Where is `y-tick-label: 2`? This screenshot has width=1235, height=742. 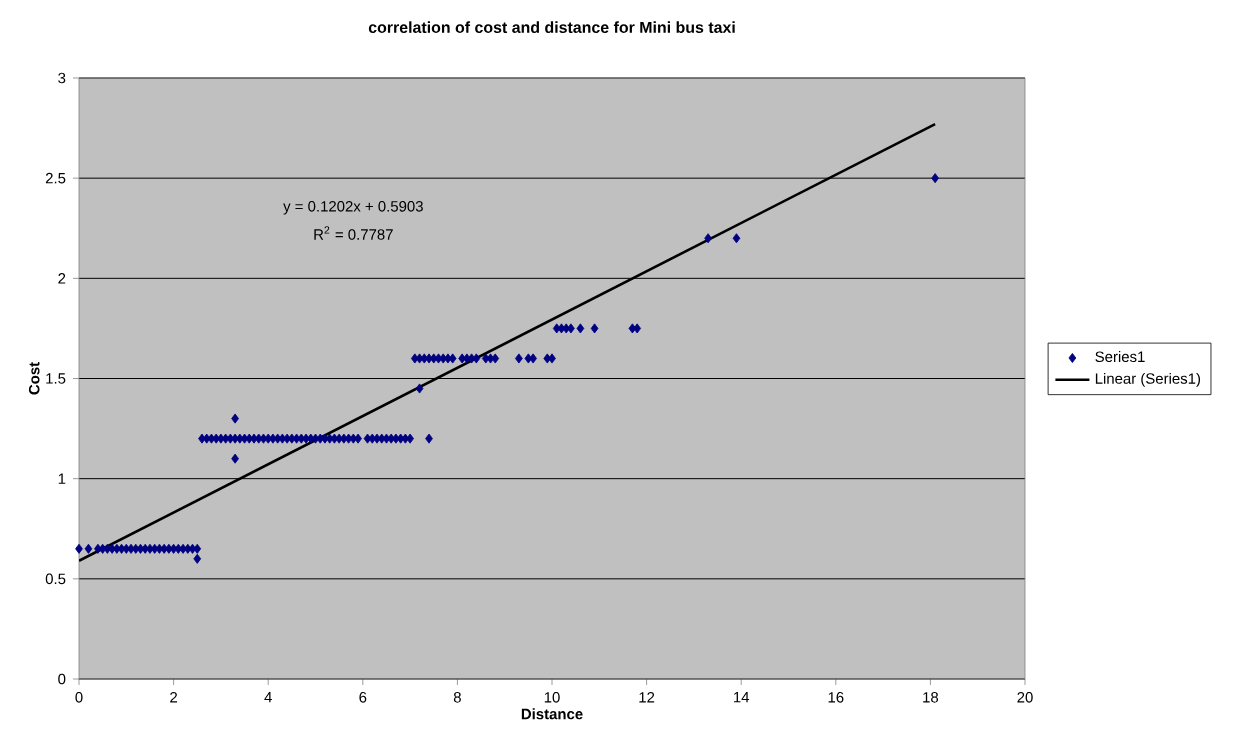
y-tick-label: 2 is located at coordinates (62, 278).